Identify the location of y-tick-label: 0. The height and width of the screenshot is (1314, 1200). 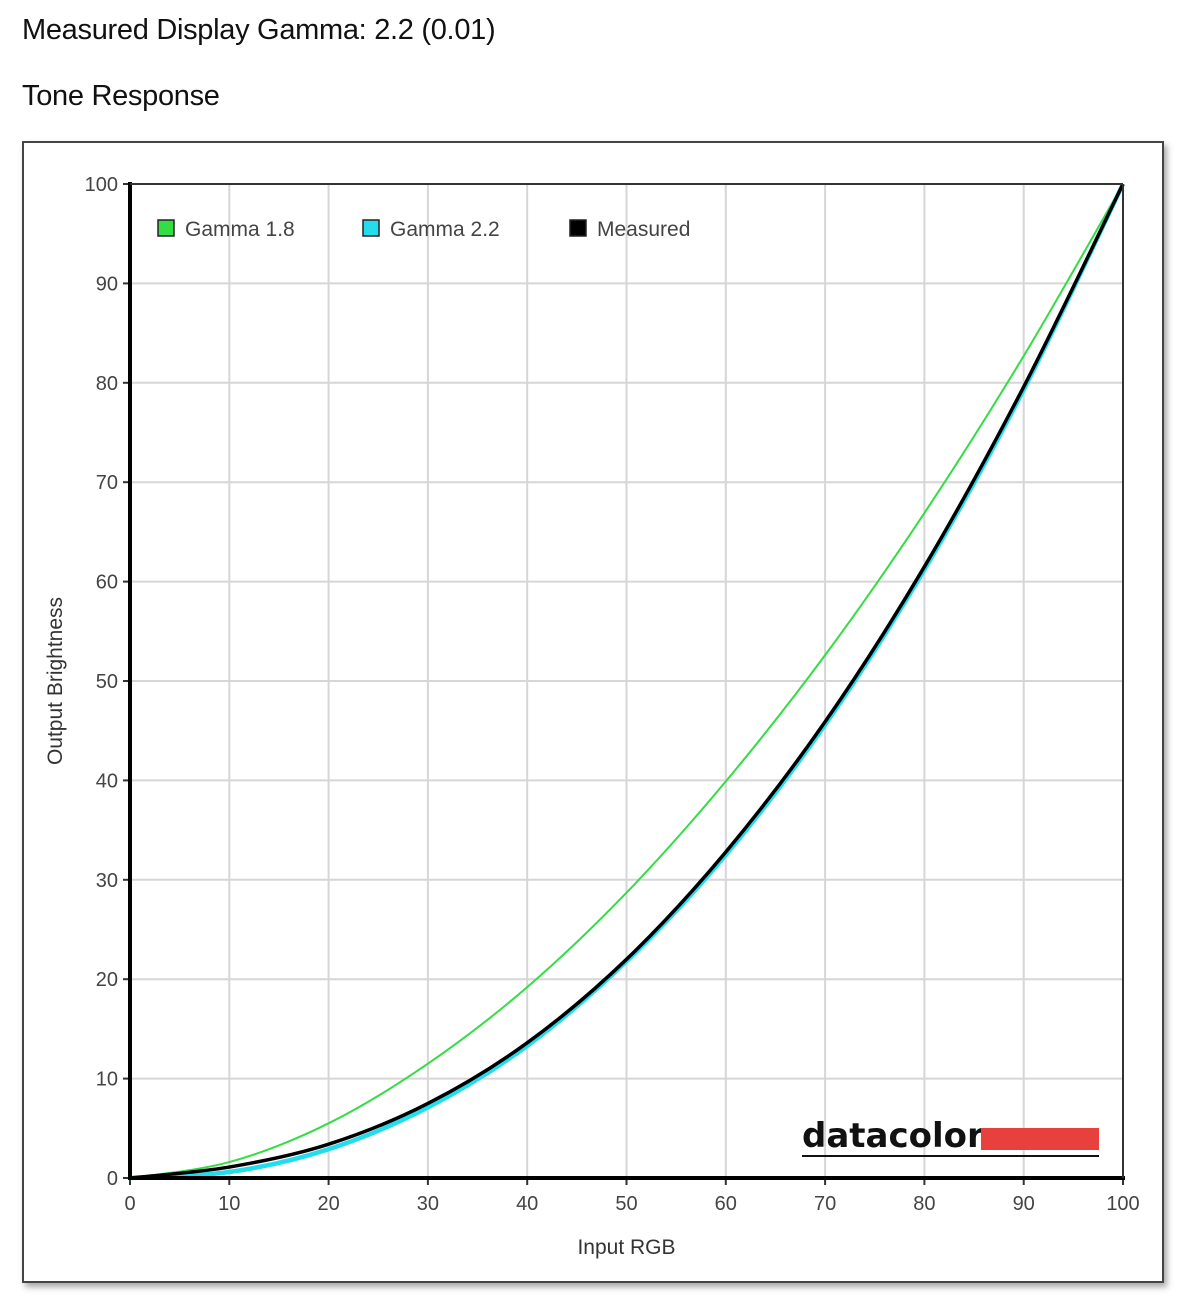
(112, 1179).